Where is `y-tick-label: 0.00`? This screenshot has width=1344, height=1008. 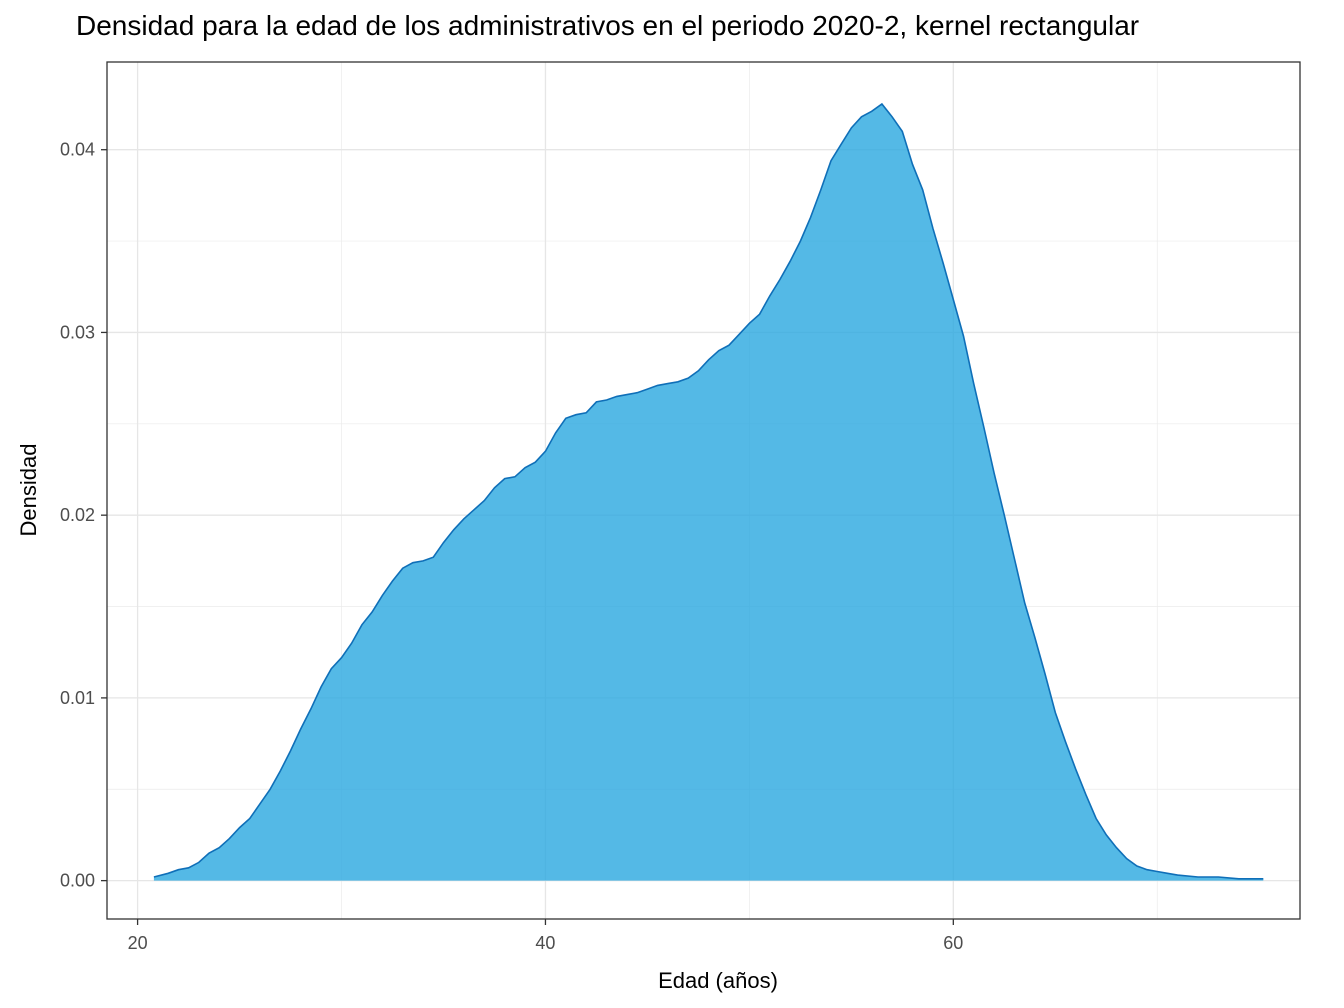 y-tick-label: 0.00 is located at coordinates (77, 881).